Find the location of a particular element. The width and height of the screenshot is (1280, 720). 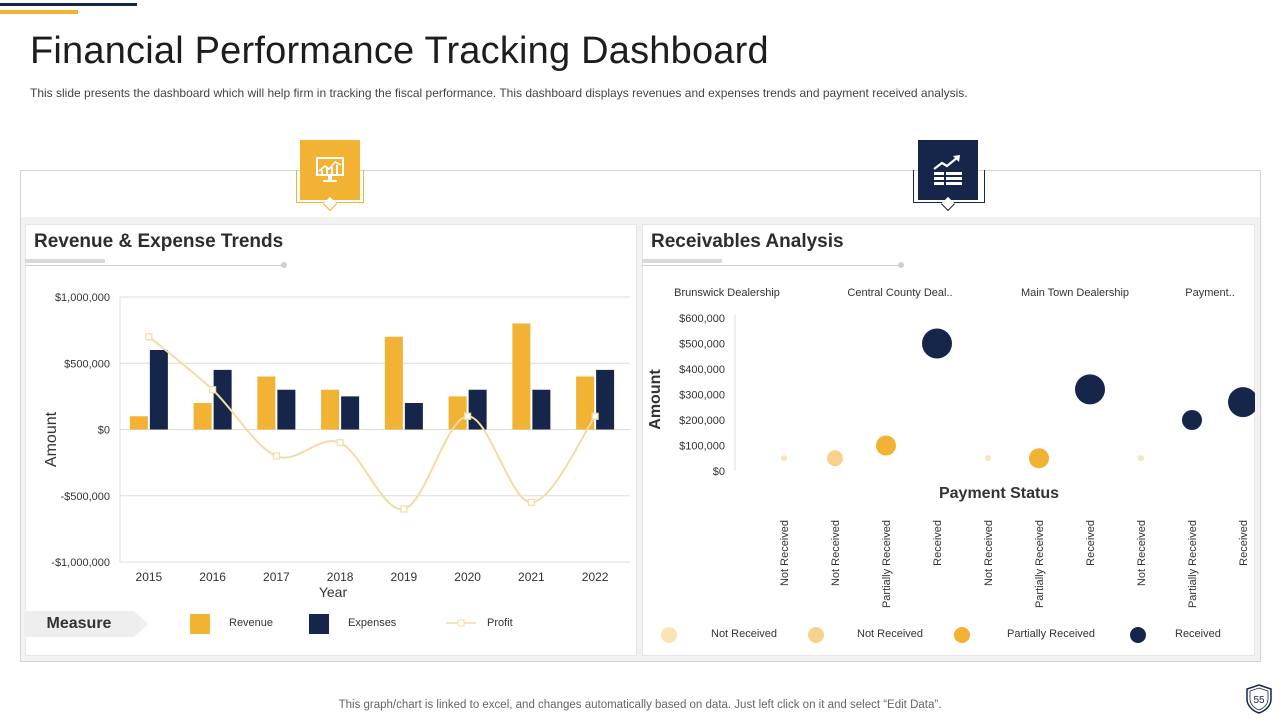

page-number-shield: 55 is located at coordinates (1259, 699).